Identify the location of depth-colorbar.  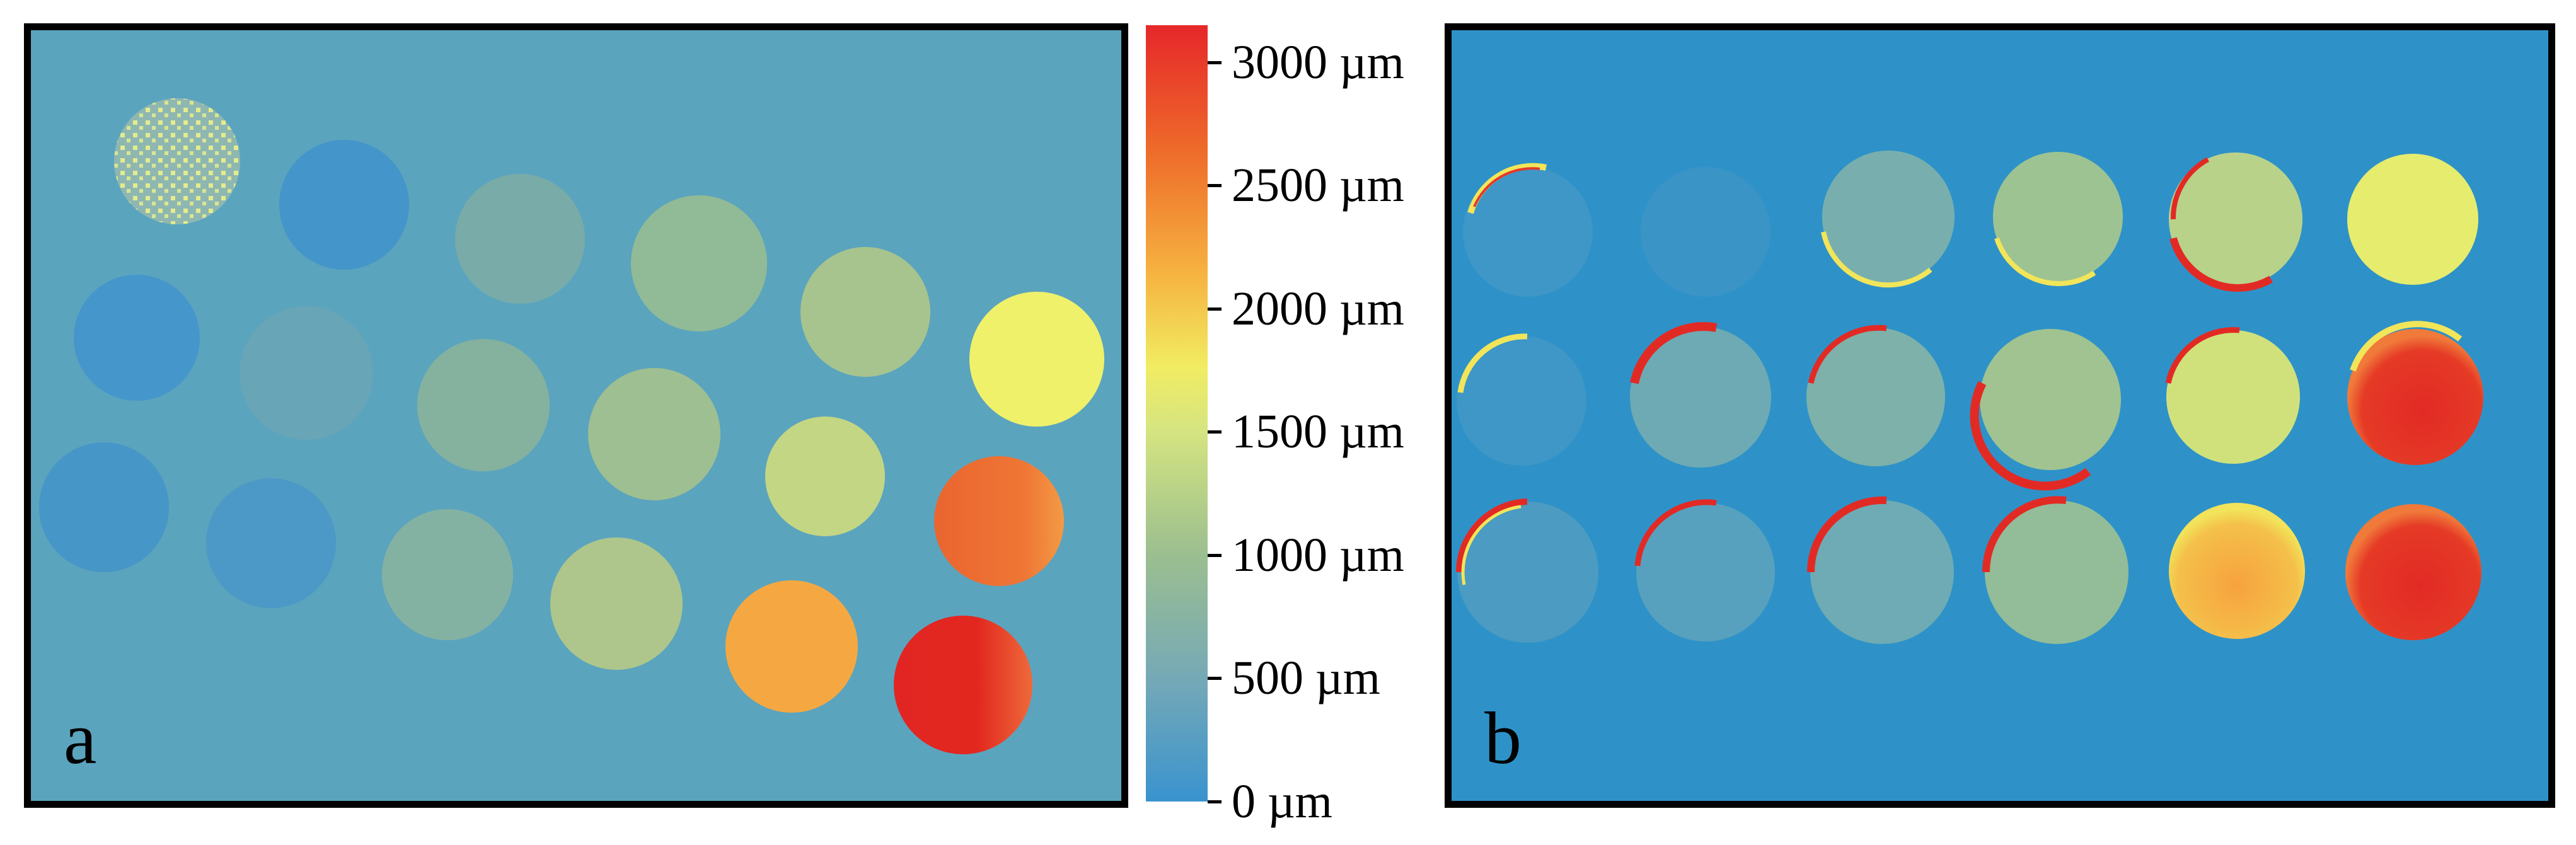
(1177, 413).